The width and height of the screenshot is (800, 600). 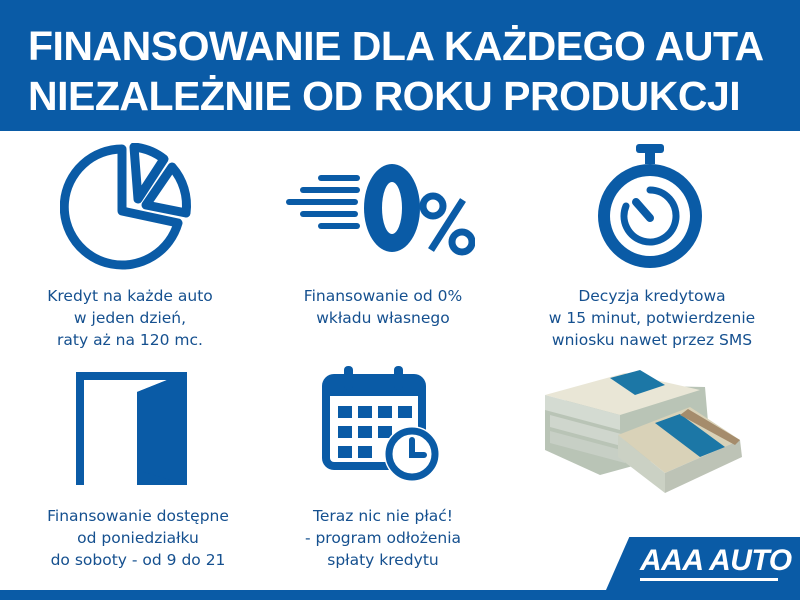 What do you see at coordinates (383, 307) in the screenshot?
I see `feature-caption-zero-down: Finansowanie od 0% wkładu własnego` at bounding box center [383, 307].